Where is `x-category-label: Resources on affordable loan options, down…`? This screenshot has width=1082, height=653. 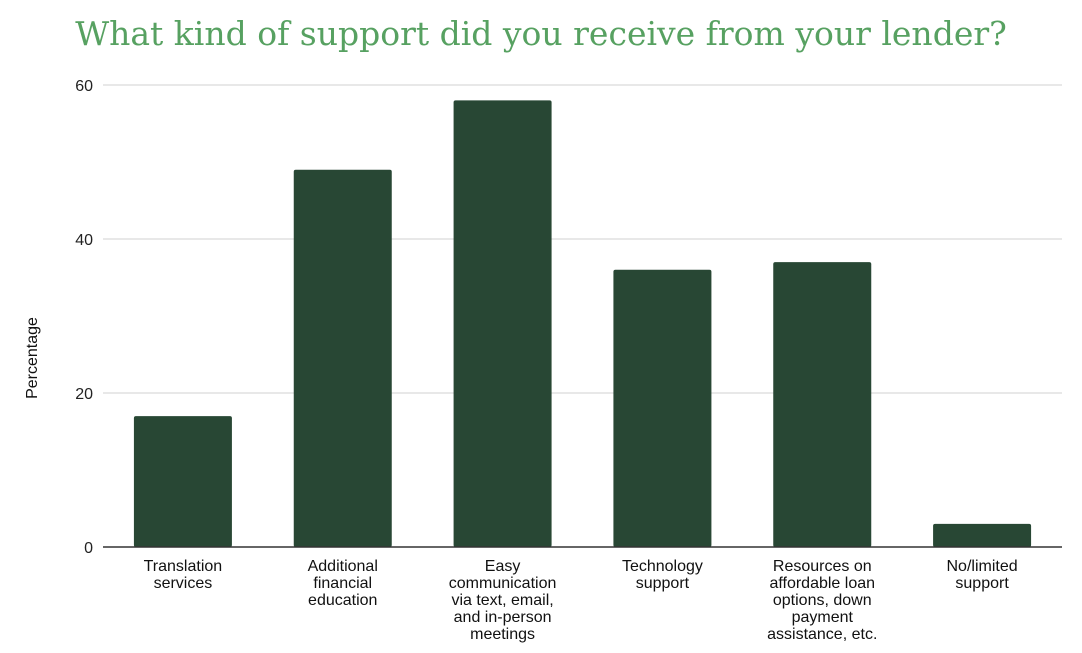 x-category-label: Resources on affordable loan options, down… is located at coordinates (822, 600).